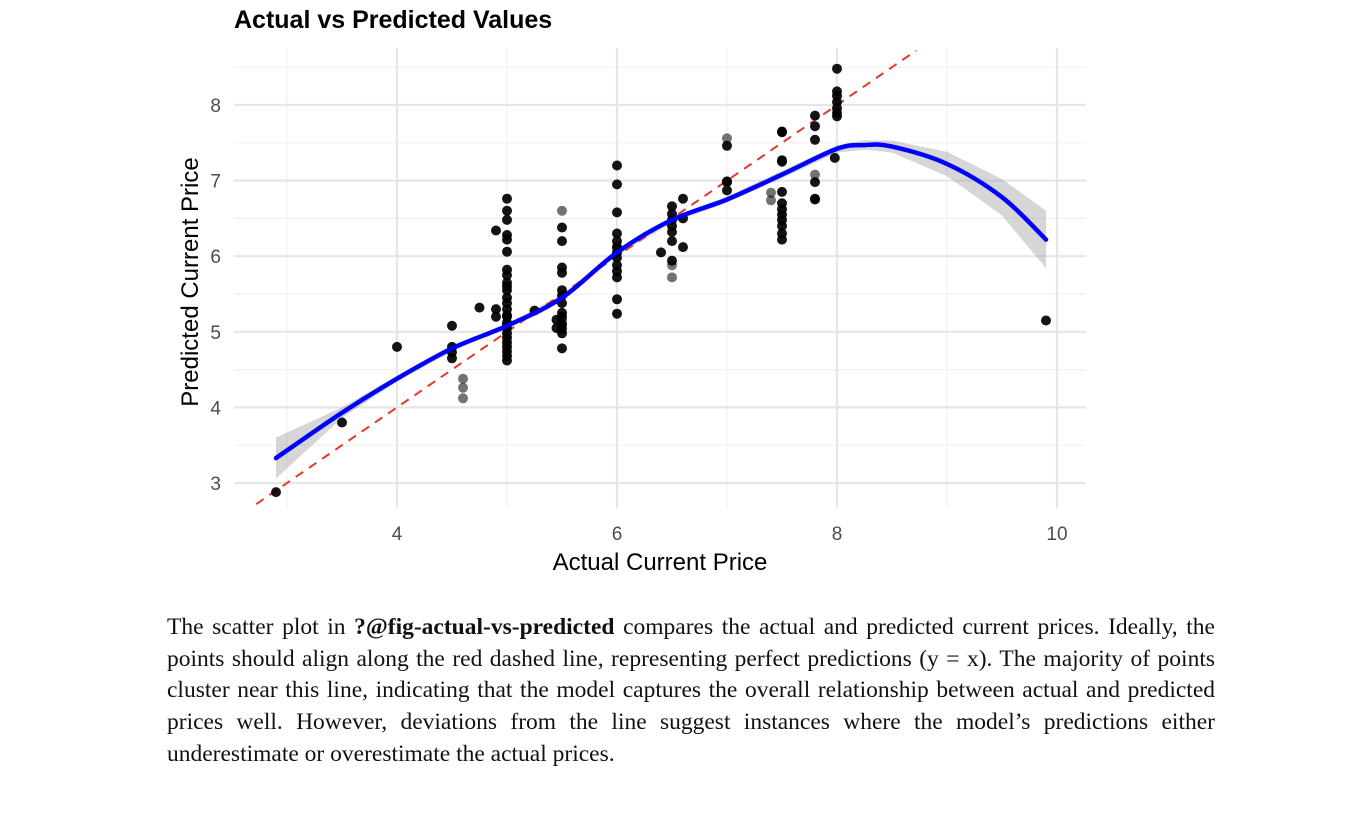 The width and height of the screenshot is (1370, 816). What do you see at coordinates (215, 408) in the screenshot?
I see `y-tick-label: 4` at bounding box center [215, 408].